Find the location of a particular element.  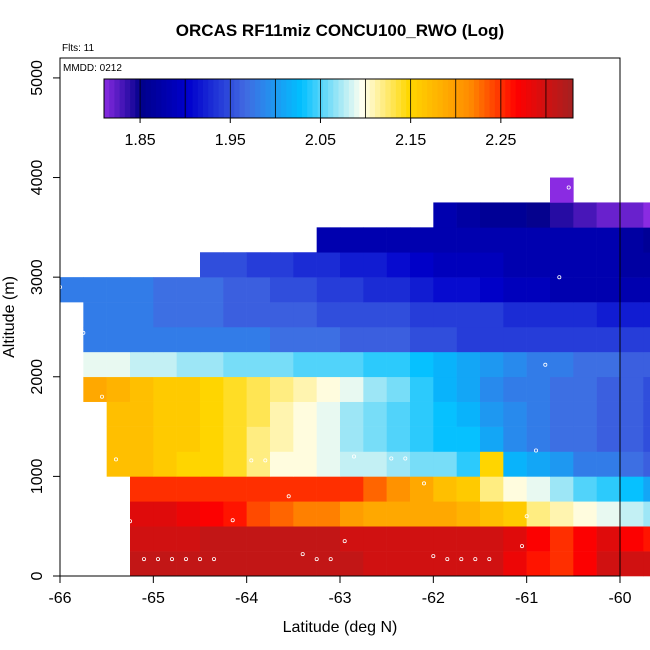

colorbar: 1.85 1.95 2.05 2.15 2.25 is located at coordinates (338, 113).